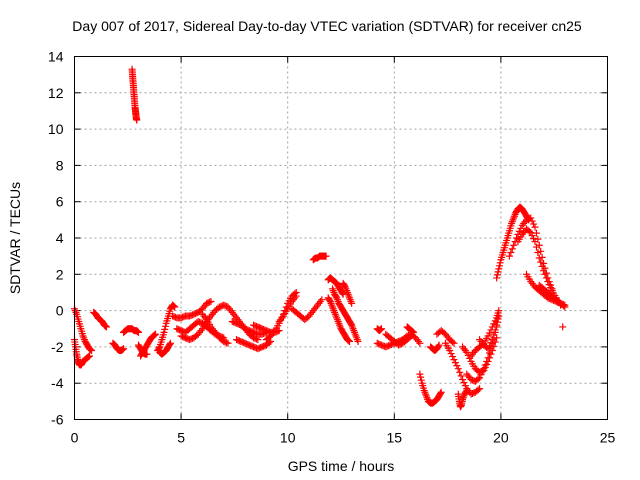 The width and height of the screenshot is (640, 480). Describe the element at coordinates (56, 93) in the screenshot. I see `y-tick-label: 12` at that location.